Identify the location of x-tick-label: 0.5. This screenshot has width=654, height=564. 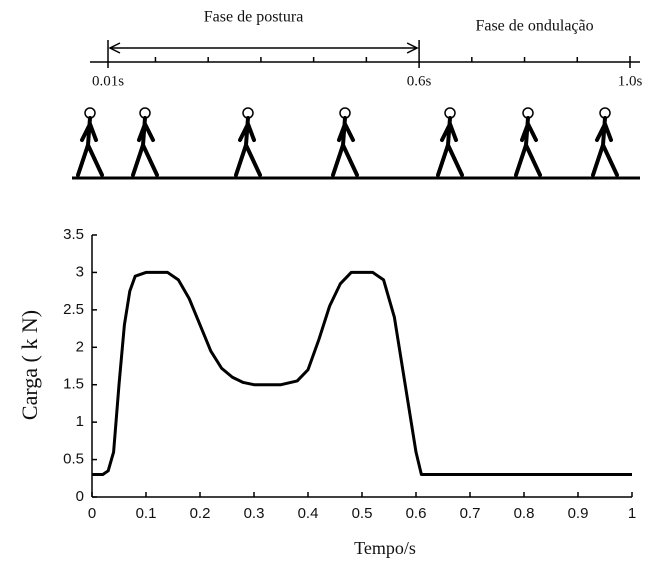
(362, 513).